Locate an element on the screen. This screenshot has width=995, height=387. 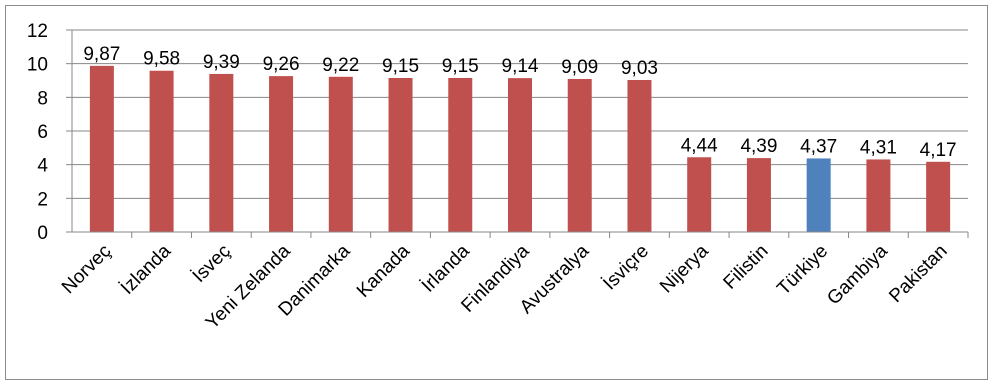
y-tick-label: 2 is located at coordinates (42, 199).